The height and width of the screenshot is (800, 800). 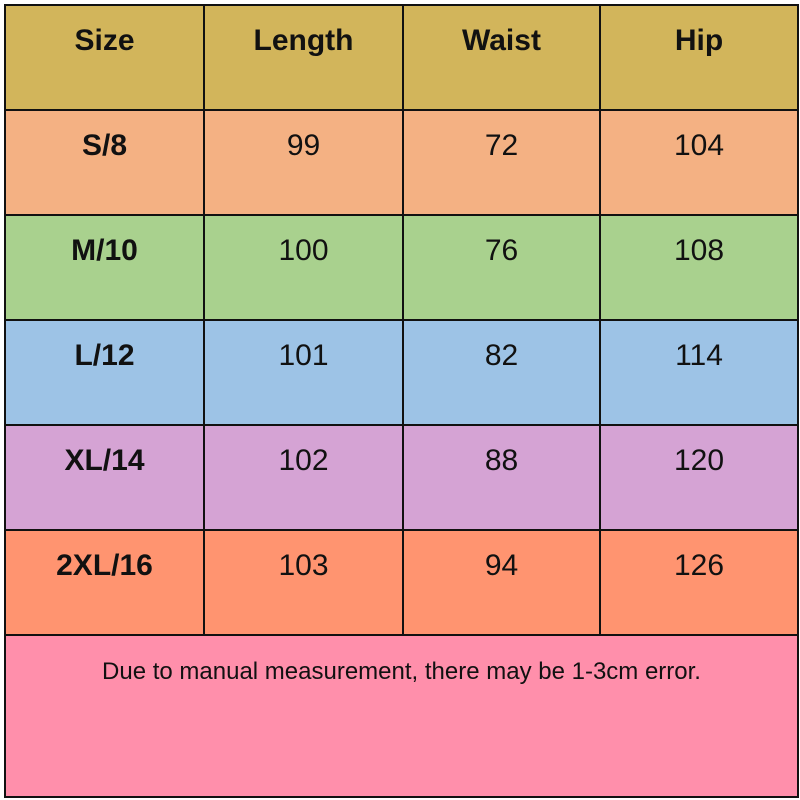 What do you see at coordinates (303, 162) in the screenshot?
I see `length-cell: 99` at bounding box center [303, 162].